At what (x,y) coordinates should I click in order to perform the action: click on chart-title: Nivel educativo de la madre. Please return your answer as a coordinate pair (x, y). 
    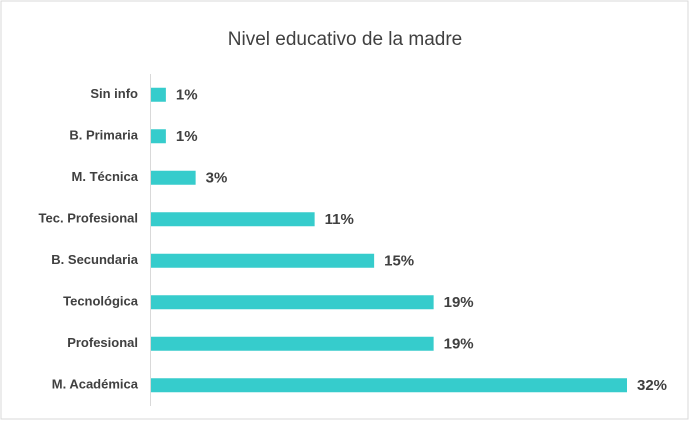
    Looking at the image, I should click on (345, 39).